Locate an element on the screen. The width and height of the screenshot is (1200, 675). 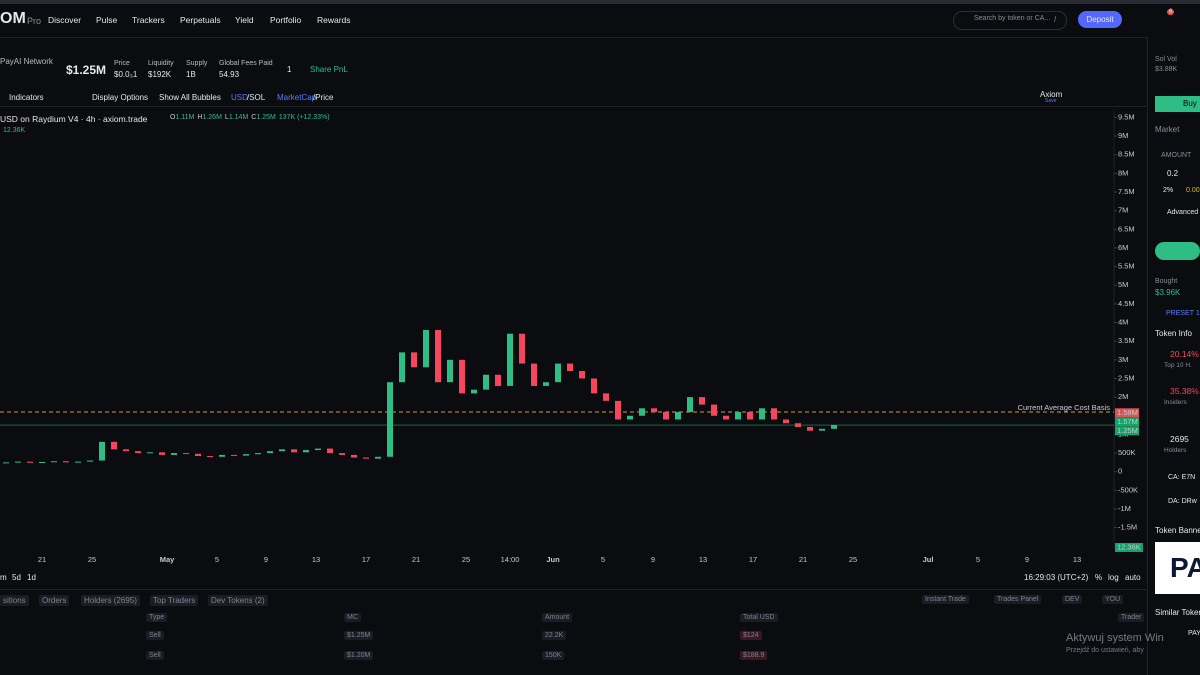
search-box is located at coordinates (1010, 20).